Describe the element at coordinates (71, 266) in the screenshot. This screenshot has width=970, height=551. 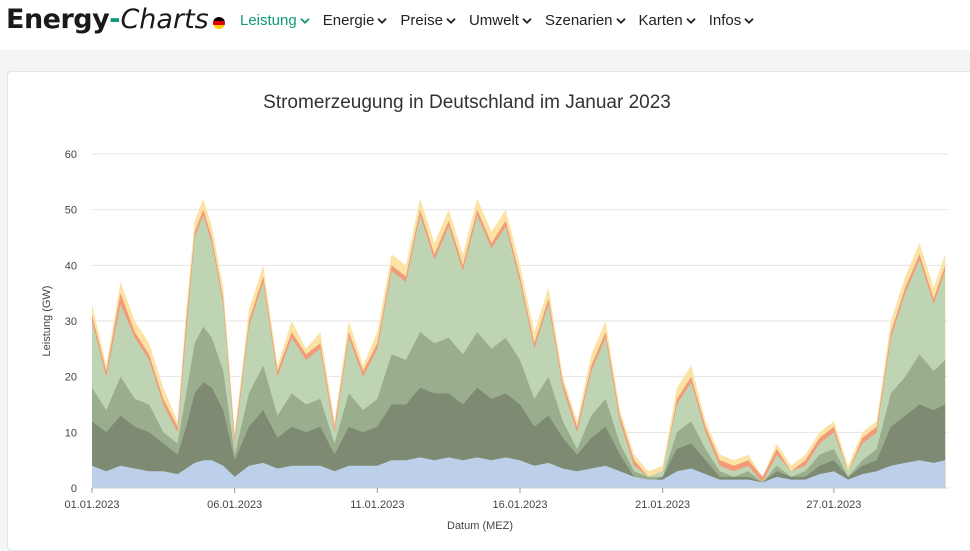
I see `y-tick-label: 40` at that location.